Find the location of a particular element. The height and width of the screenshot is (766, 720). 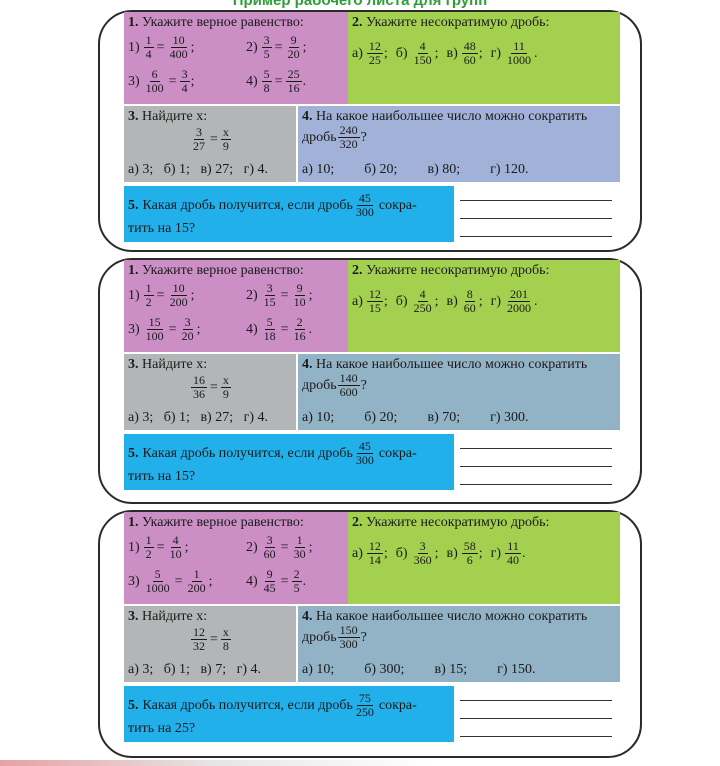

equality-option: 4) 9 45 = 2 5 . is located at coordinates (276, 581).